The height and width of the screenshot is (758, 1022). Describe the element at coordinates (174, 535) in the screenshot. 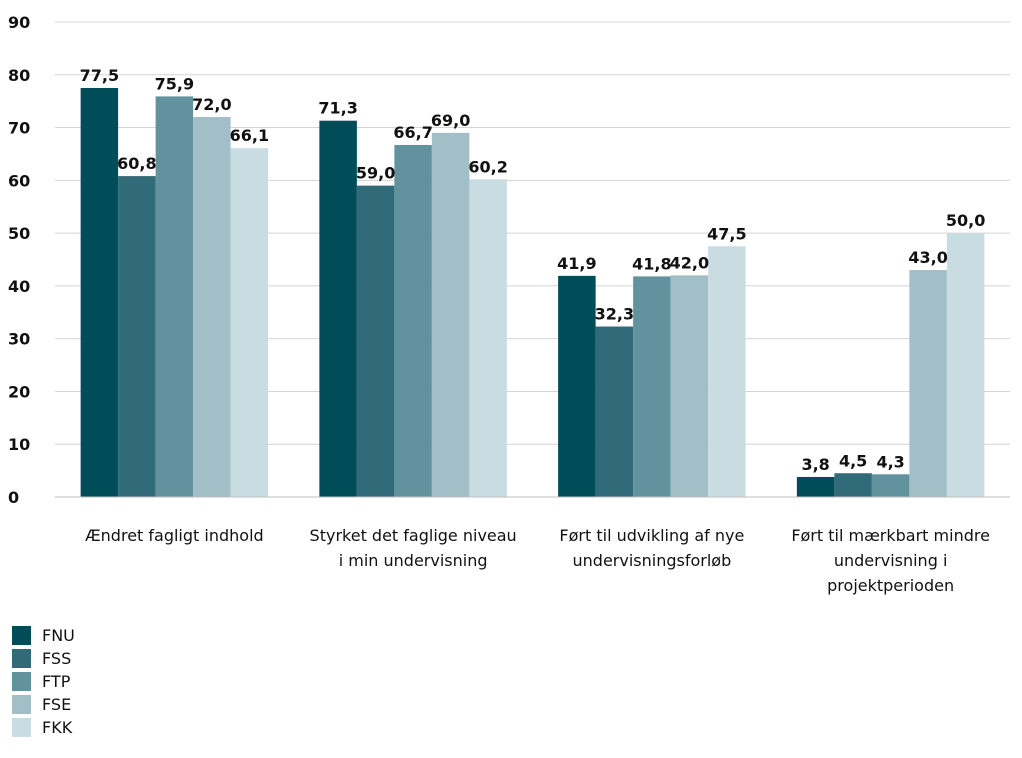

I see `category-label: Ændret fagligt indhold` at that location.